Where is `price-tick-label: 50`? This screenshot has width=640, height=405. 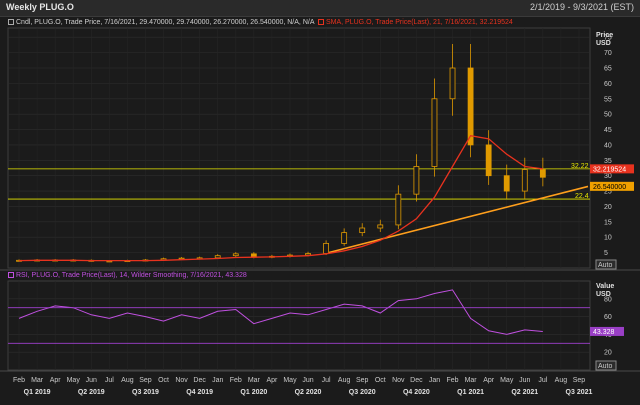 price-tick-label: 50 is located at coordinates (608, 115).